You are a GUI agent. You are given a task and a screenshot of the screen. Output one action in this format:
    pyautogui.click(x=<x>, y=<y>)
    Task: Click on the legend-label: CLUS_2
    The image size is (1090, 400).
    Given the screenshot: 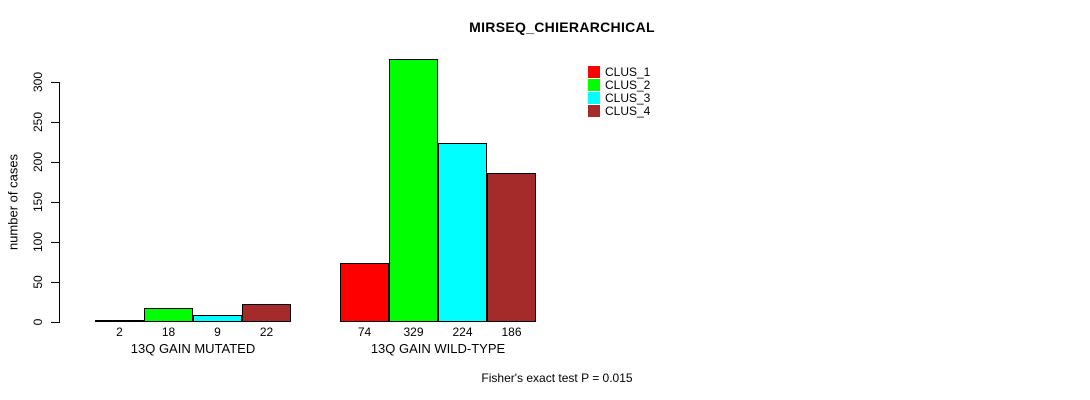 What is the action you would take?
    pyautogui.click(x=628, y=85)
    